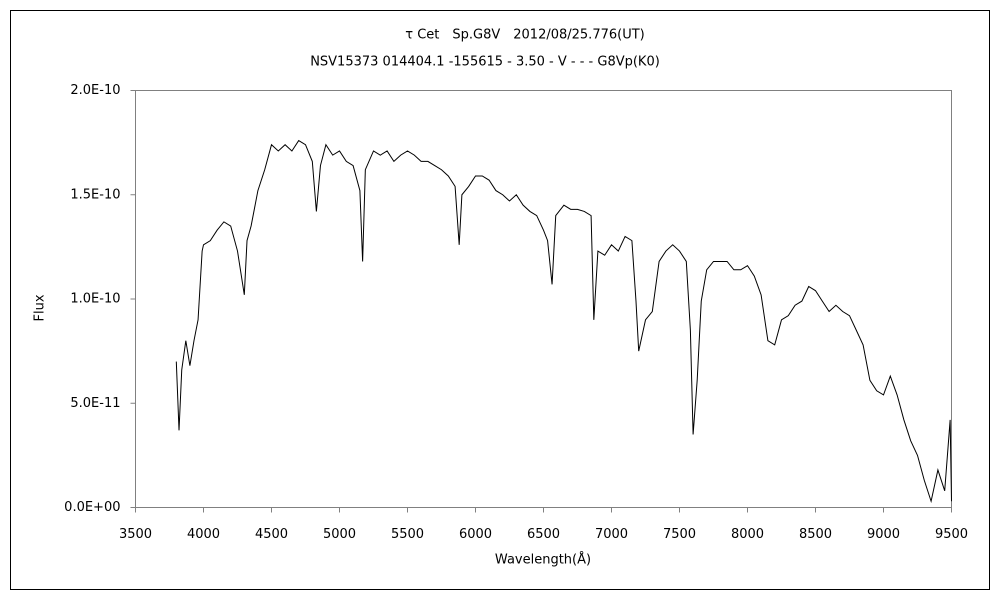 The width and height of the screenshot is (1000, 600). I want to click on x-tick-label: 5500, so click(407, 534).